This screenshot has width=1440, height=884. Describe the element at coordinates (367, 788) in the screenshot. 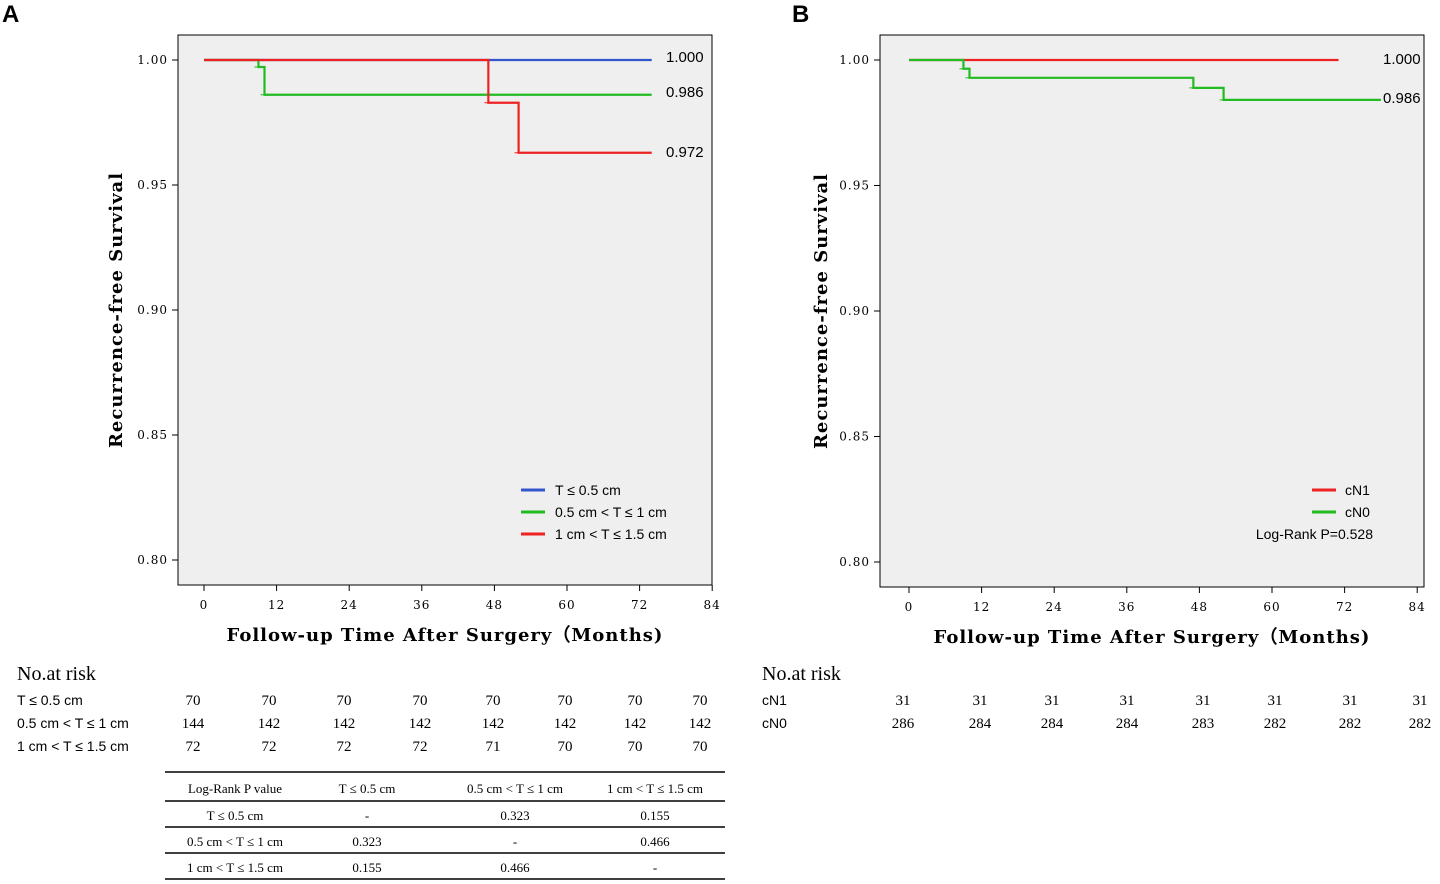

I see `logrank-header: T ≤ 0.5 cm` at that location.